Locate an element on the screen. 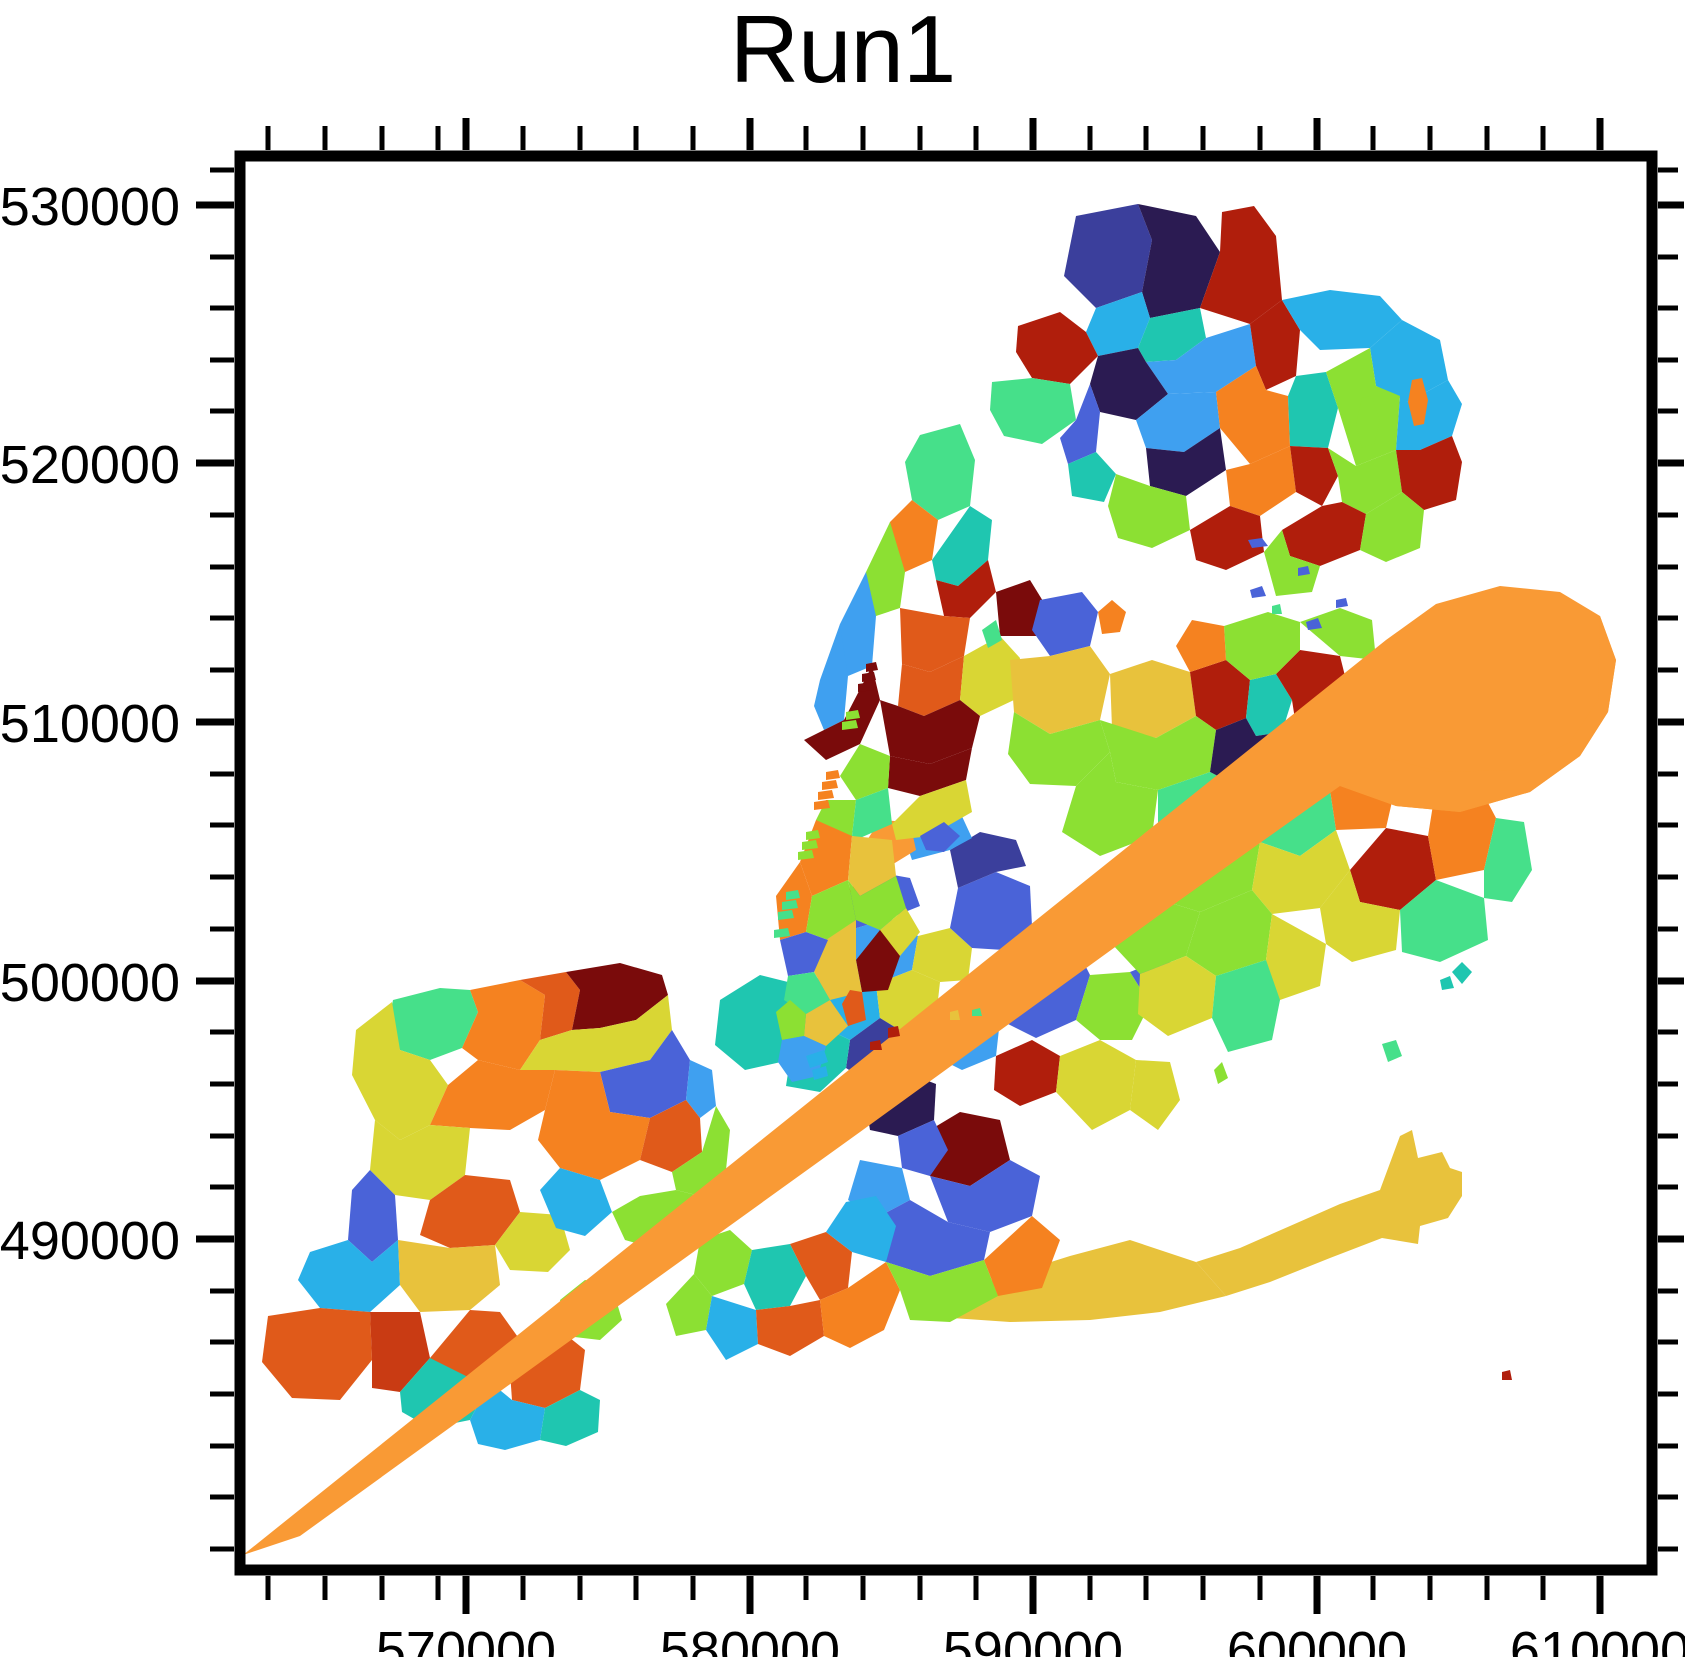 This screenshot has width=1685, height=1657. region-group-shore-slivers is located at coordinates (826, 871).